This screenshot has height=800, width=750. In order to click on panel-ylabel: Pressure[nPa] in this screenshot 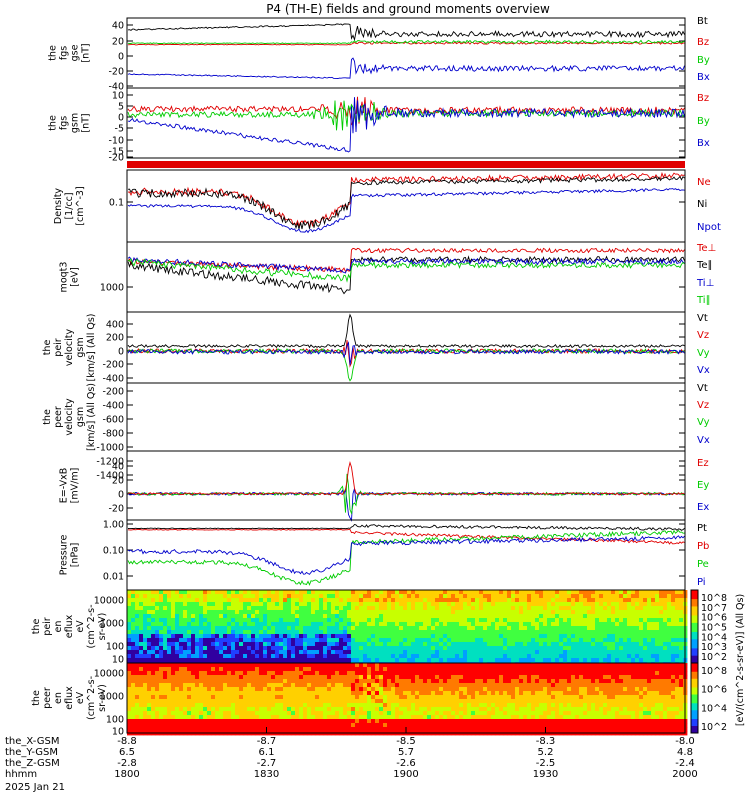, I will do `click(70, 555)`.